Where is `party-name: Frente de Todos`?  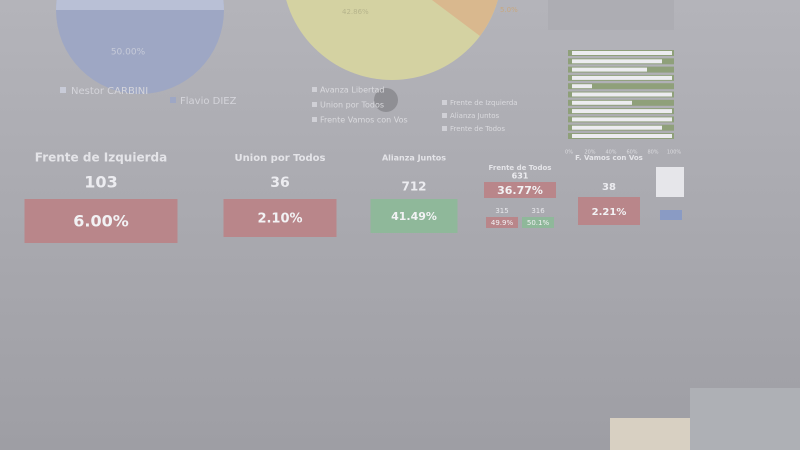 party-name: Frente de Todos is located at coordinates (520, 168).